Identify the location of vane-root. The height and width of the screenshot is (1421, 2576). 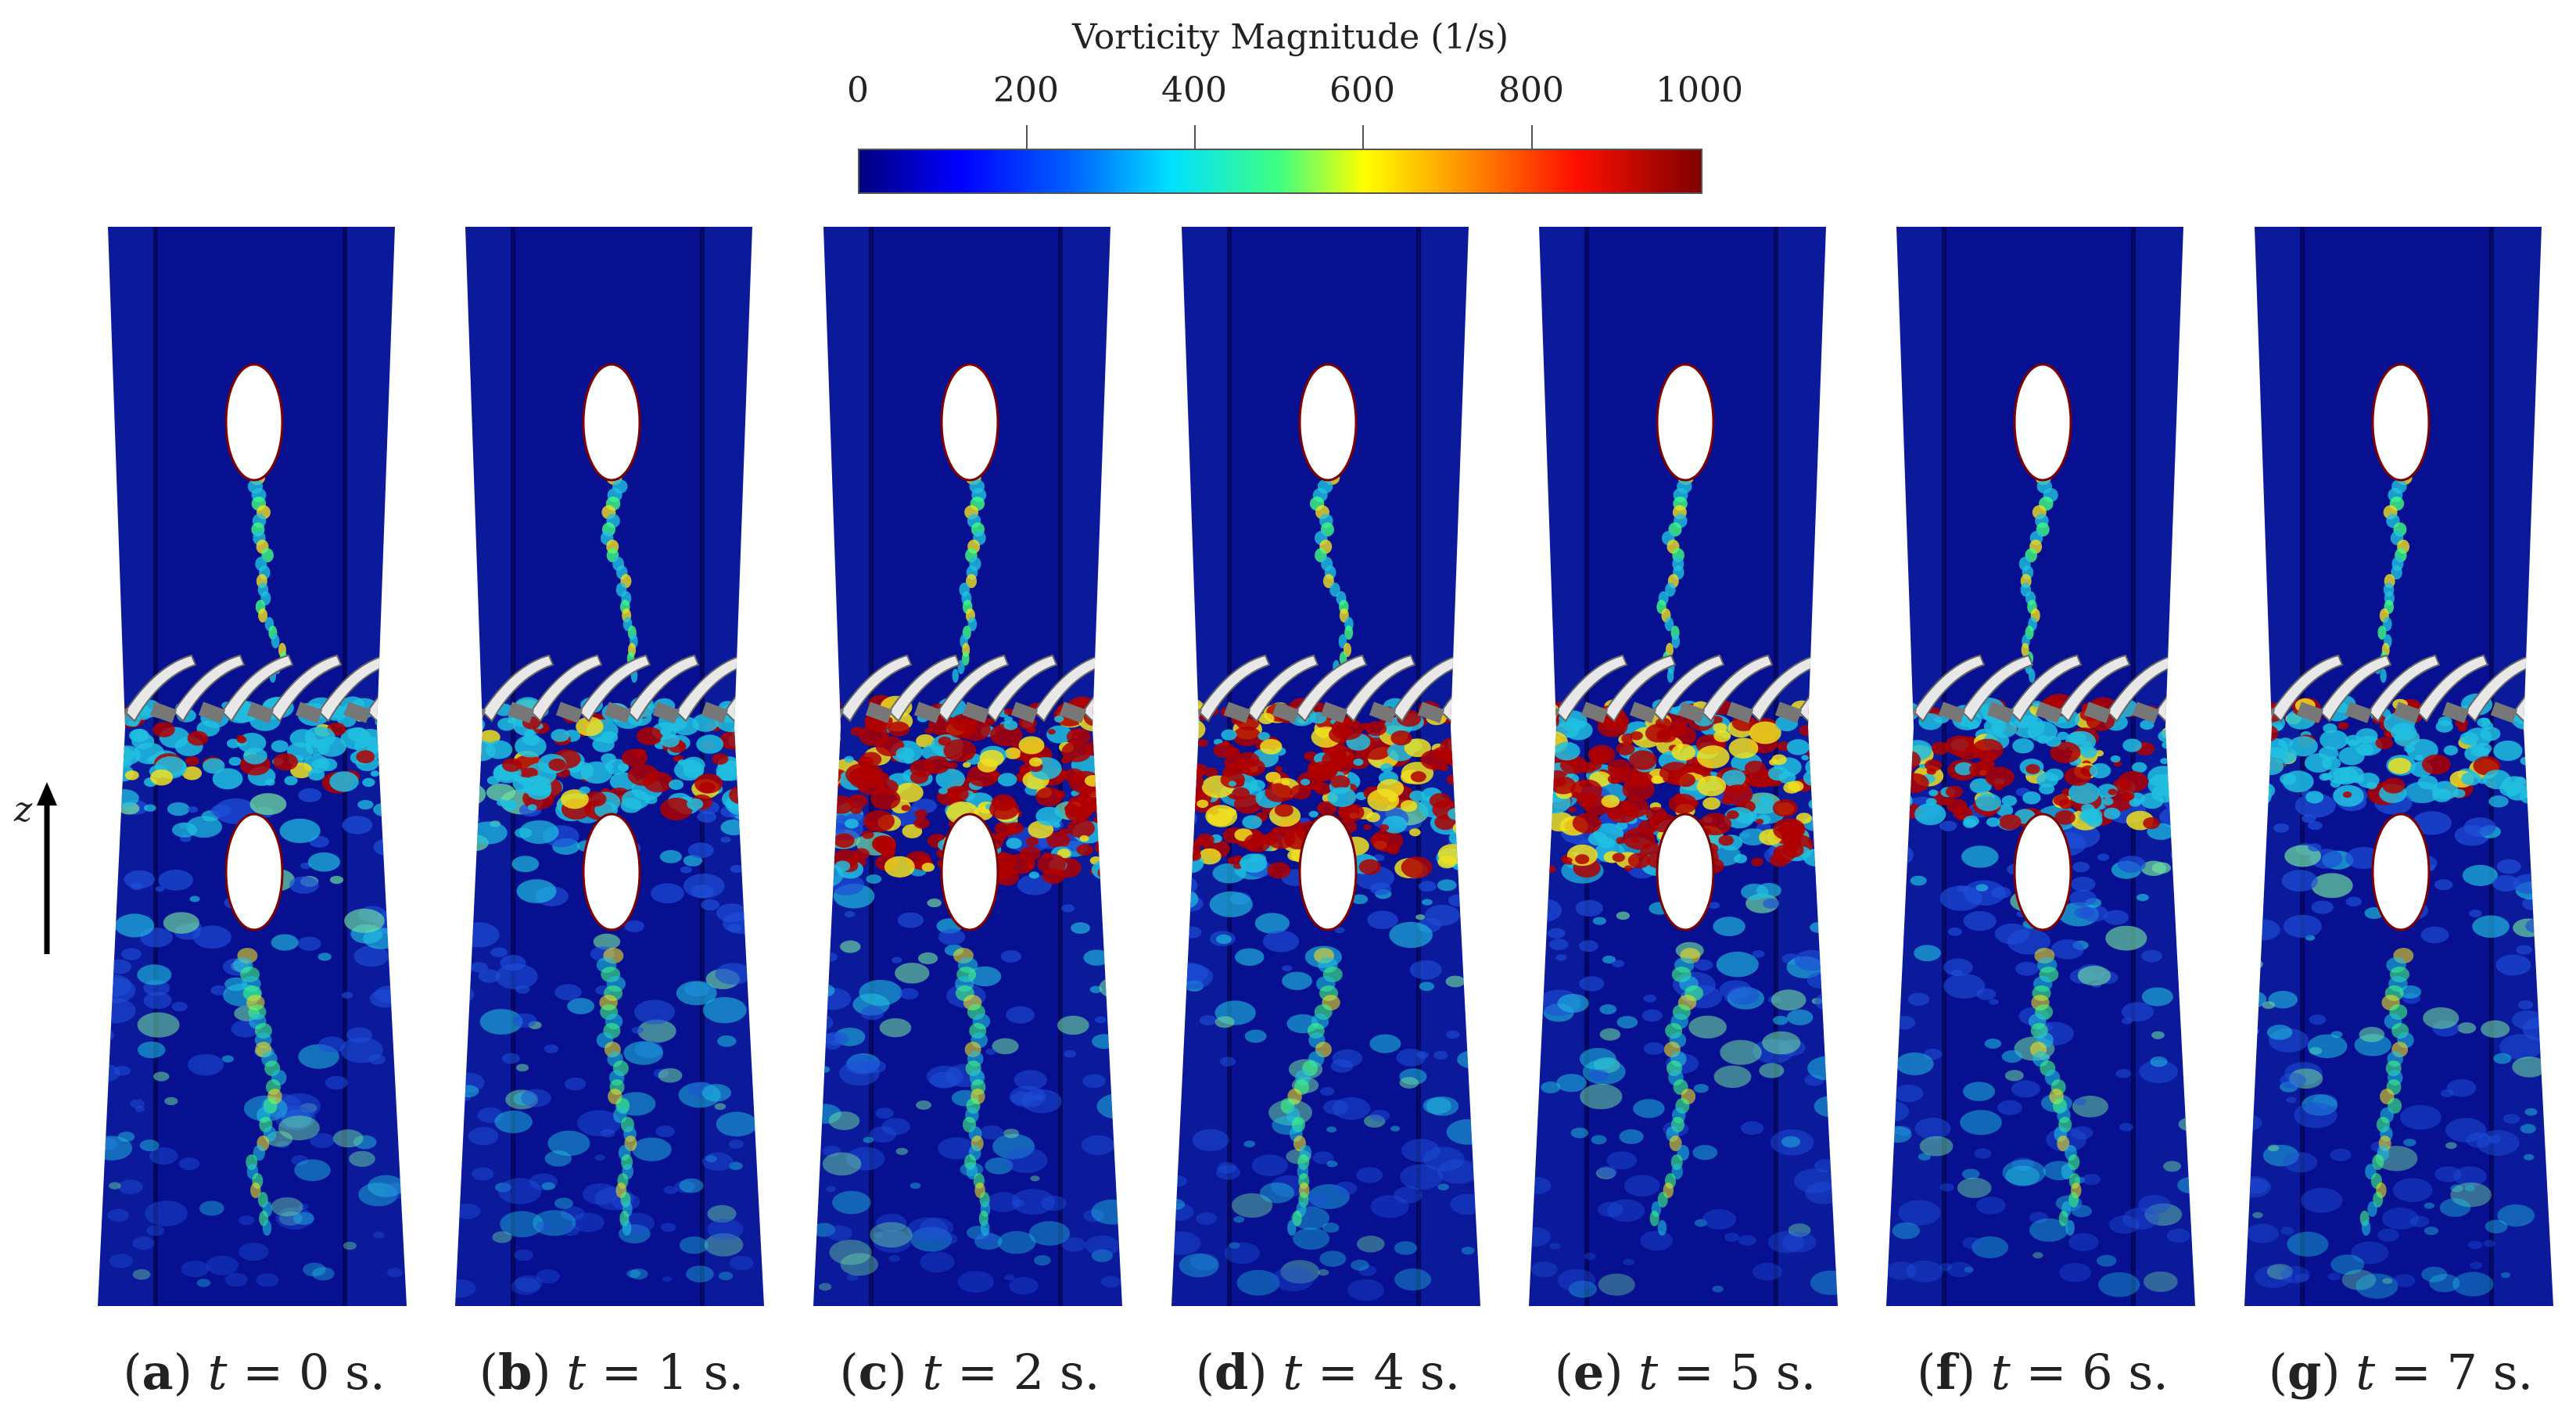
(2049, 712).